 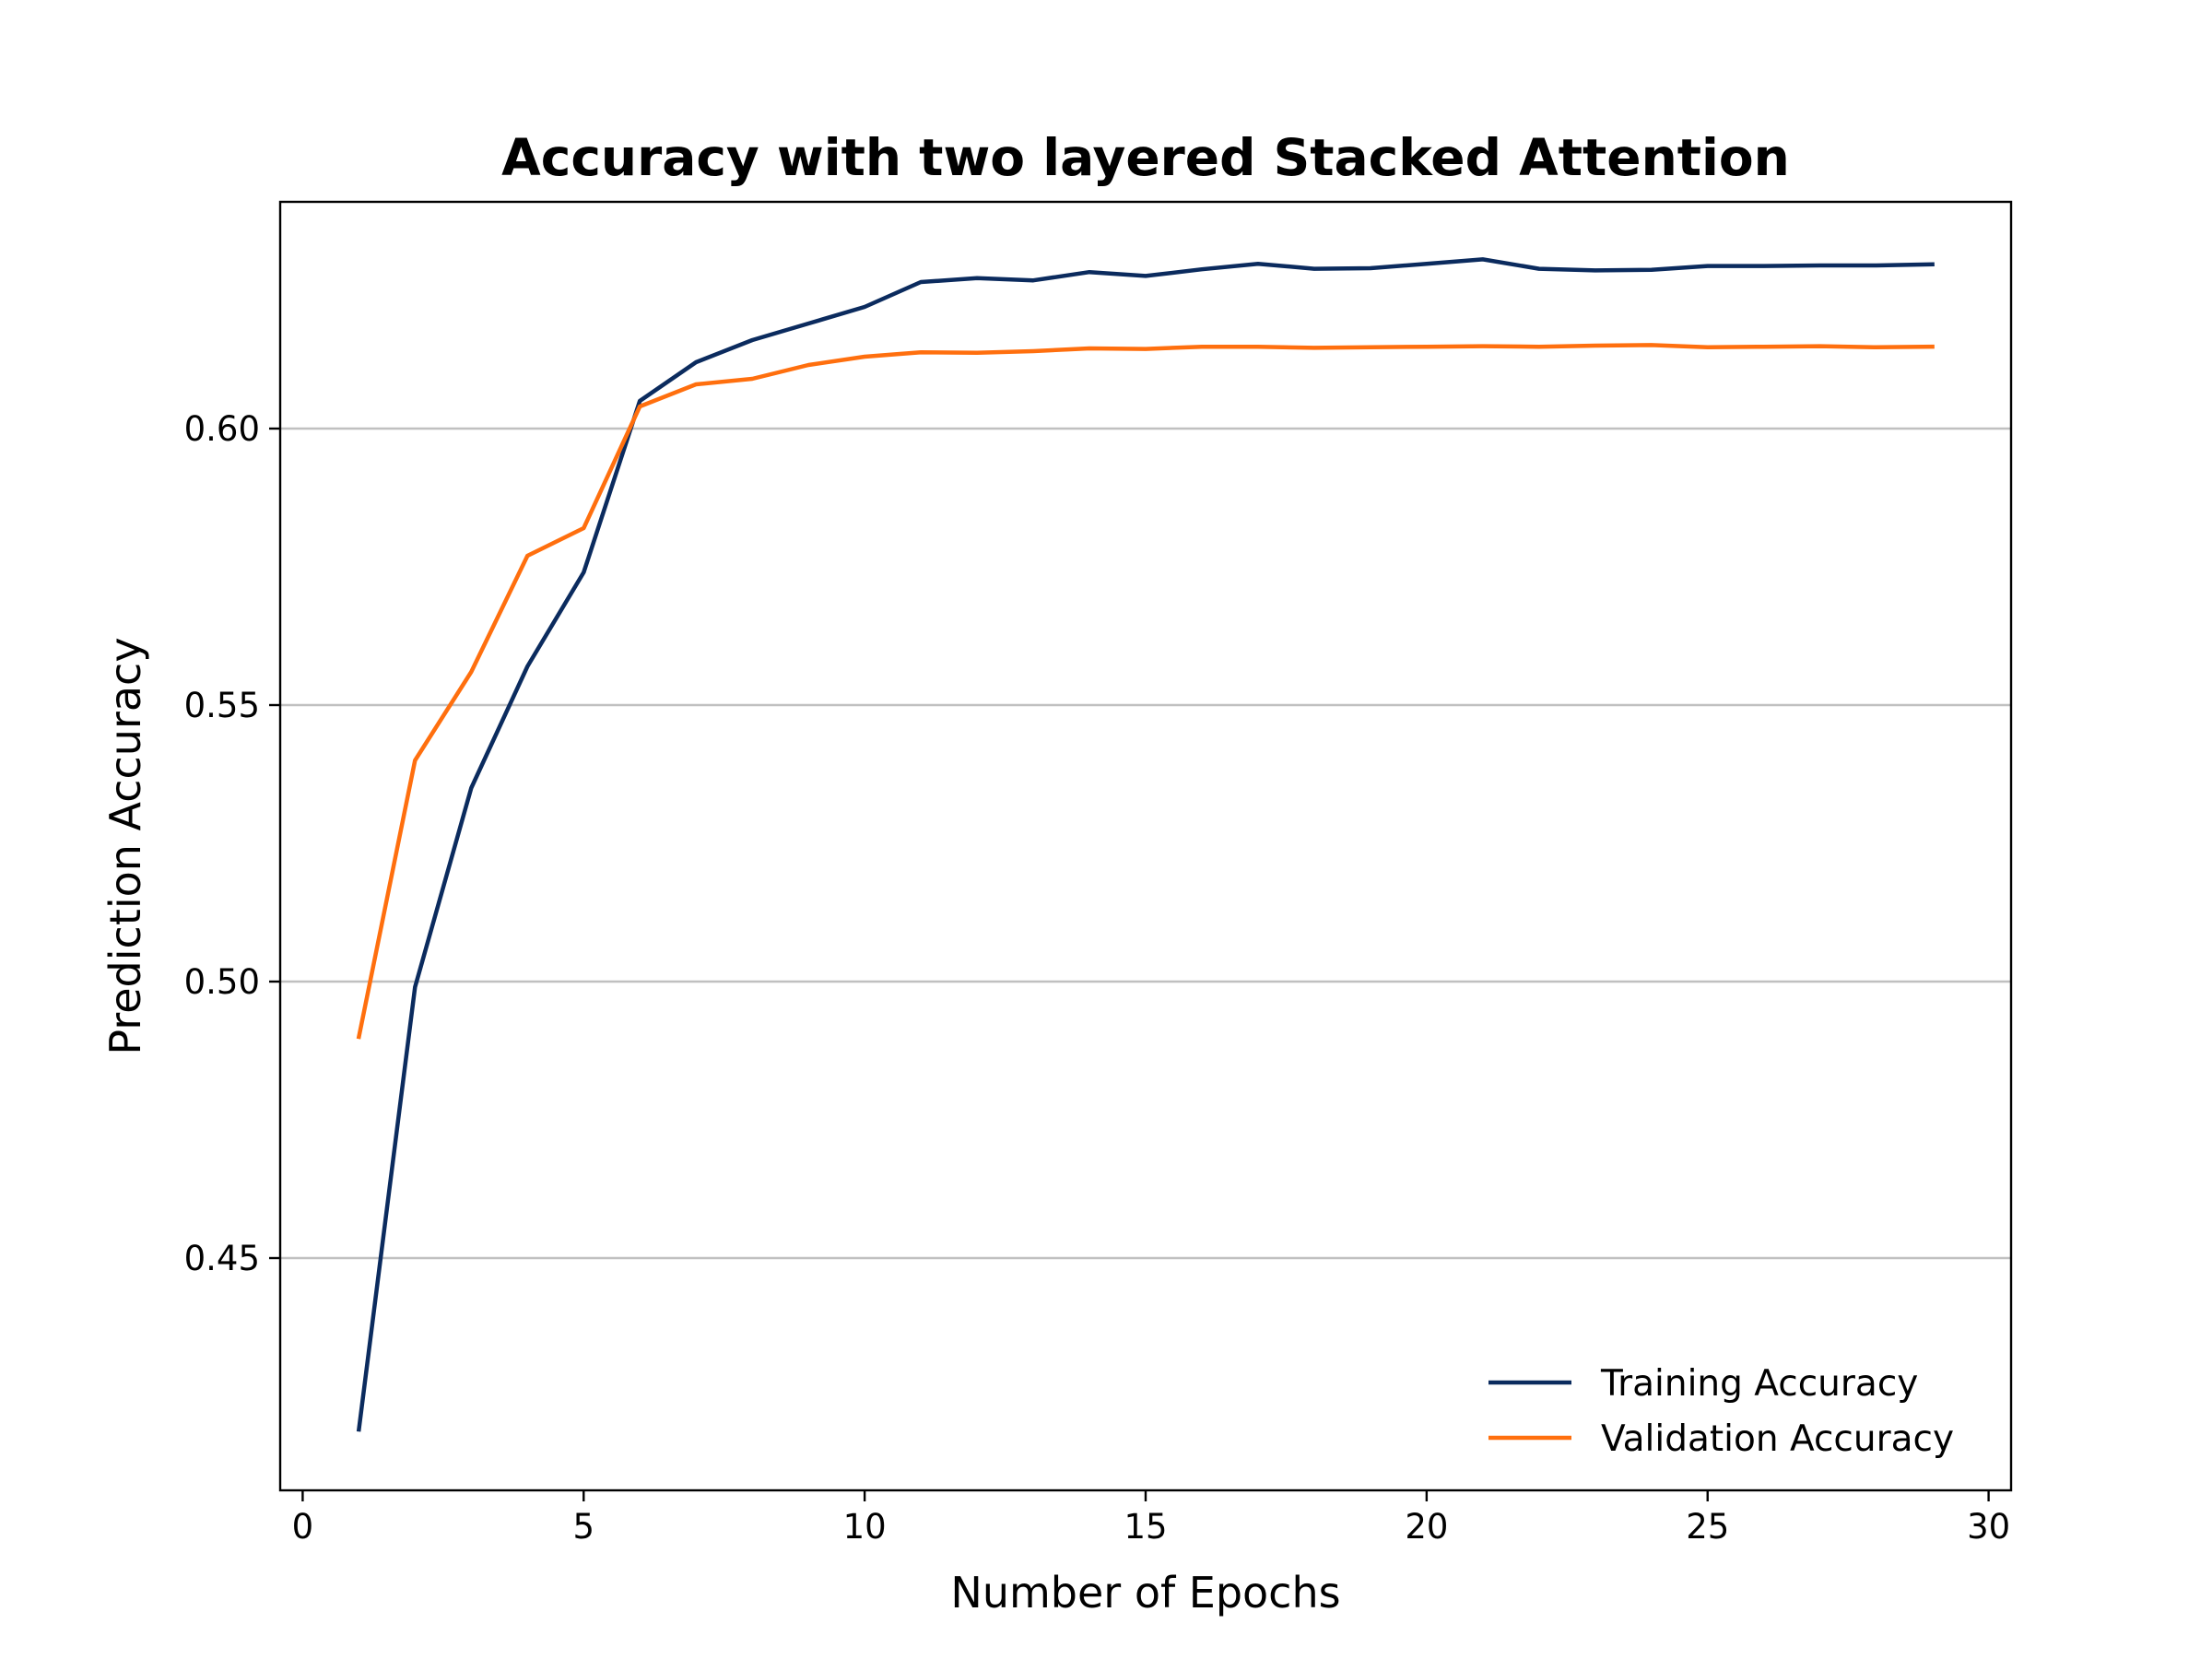 What do you see at coordinates (222, 705) in the screenshot?
I see `y-tick-label-2: 0.55` at bounding box center [222, 705].